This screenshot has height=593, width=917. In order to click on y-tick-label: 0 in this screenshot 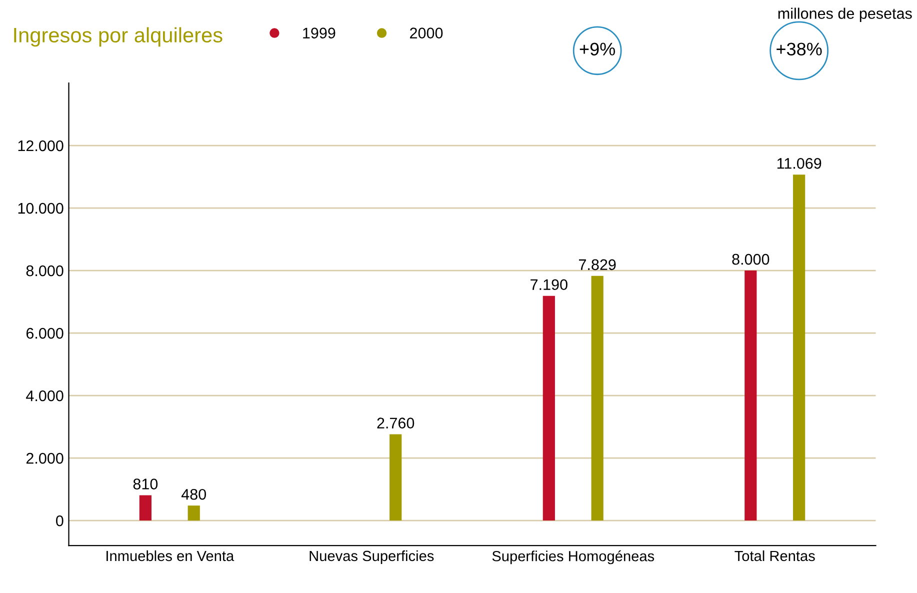, I will do `click(60, 520)`.